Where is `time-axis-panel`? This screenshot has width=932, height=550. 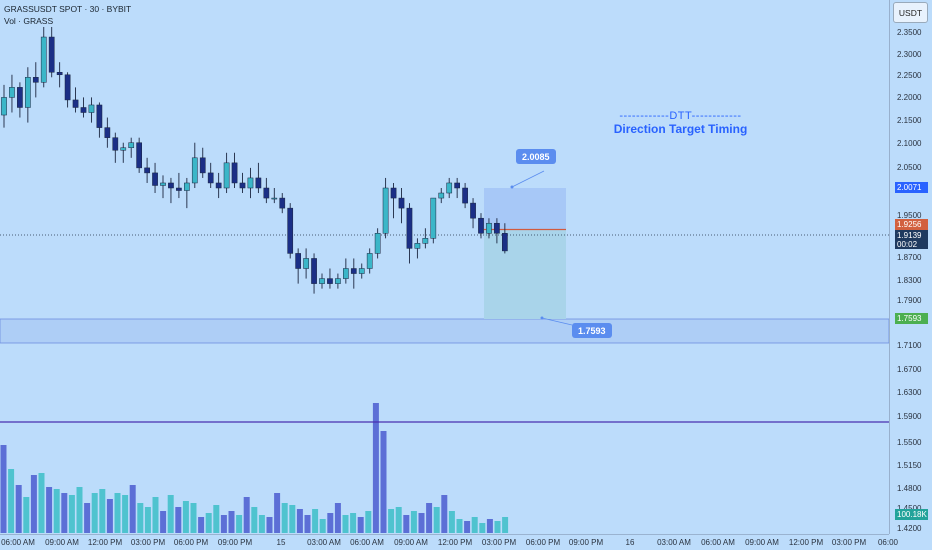 time-axis-panel is located at coordinates (466, 542).